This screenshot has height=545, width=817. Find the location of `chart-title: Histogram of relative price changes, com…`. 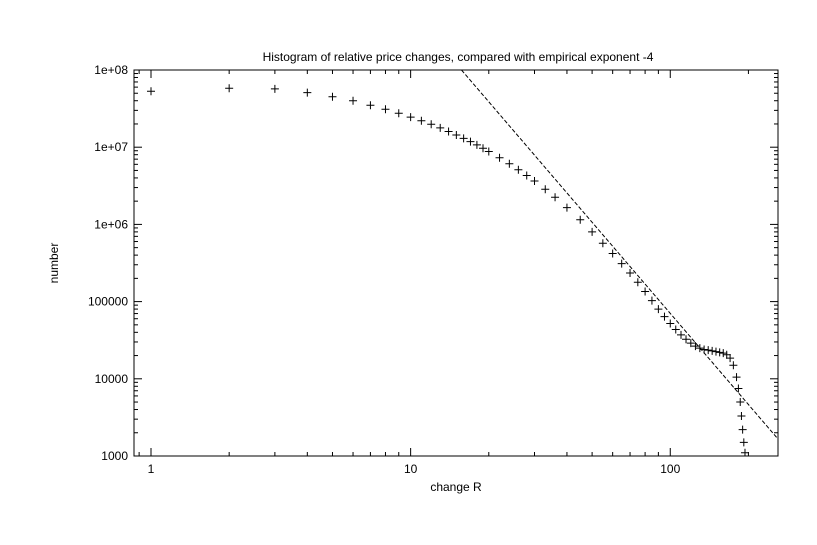

chart-title: Histogram of relative price changes, com… is located at coordinates (458, 57).